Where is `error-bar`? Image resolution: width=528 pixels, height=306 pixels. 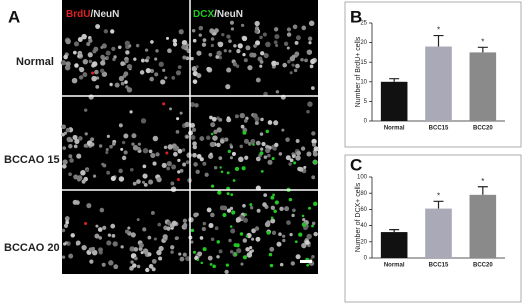
error-bar is located at coordinates (394, 80).